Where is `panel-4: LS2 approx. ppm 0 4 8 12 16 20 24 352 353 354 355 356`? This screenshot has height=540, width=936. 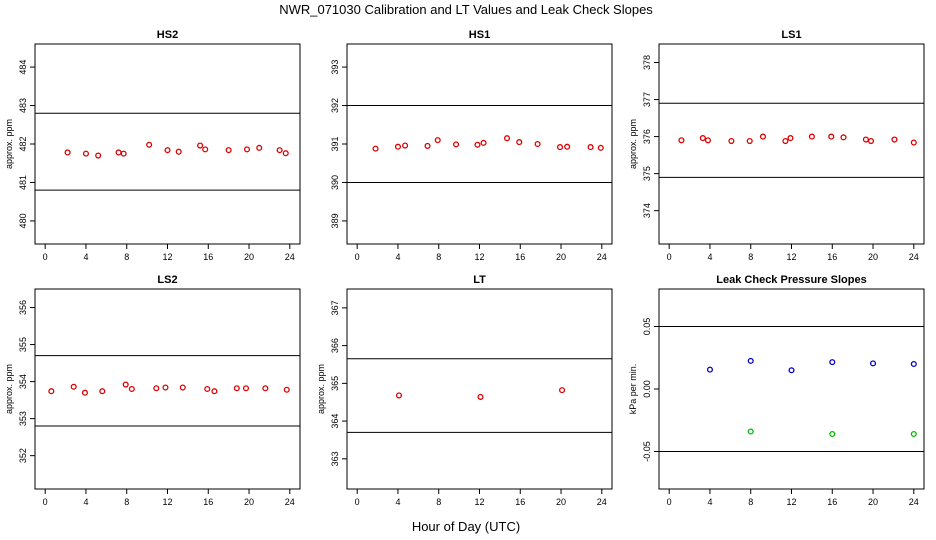
panel-4: LS2 approx. ppm 0 4 8 12 16 20 24 352 353 354 355 356 is located at coordinates (152, 390).